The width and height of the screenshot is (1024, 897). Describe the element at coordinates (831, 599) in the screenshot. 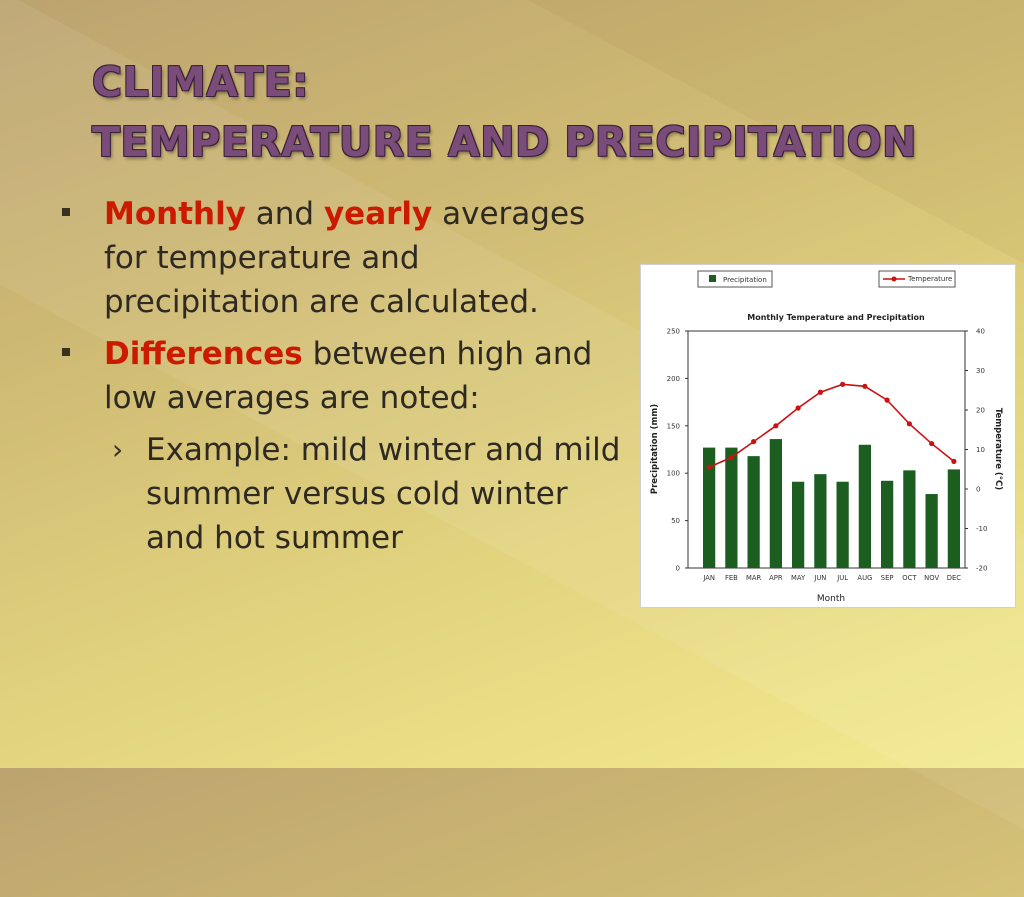

I see `x-axis-label: Month` at that location.